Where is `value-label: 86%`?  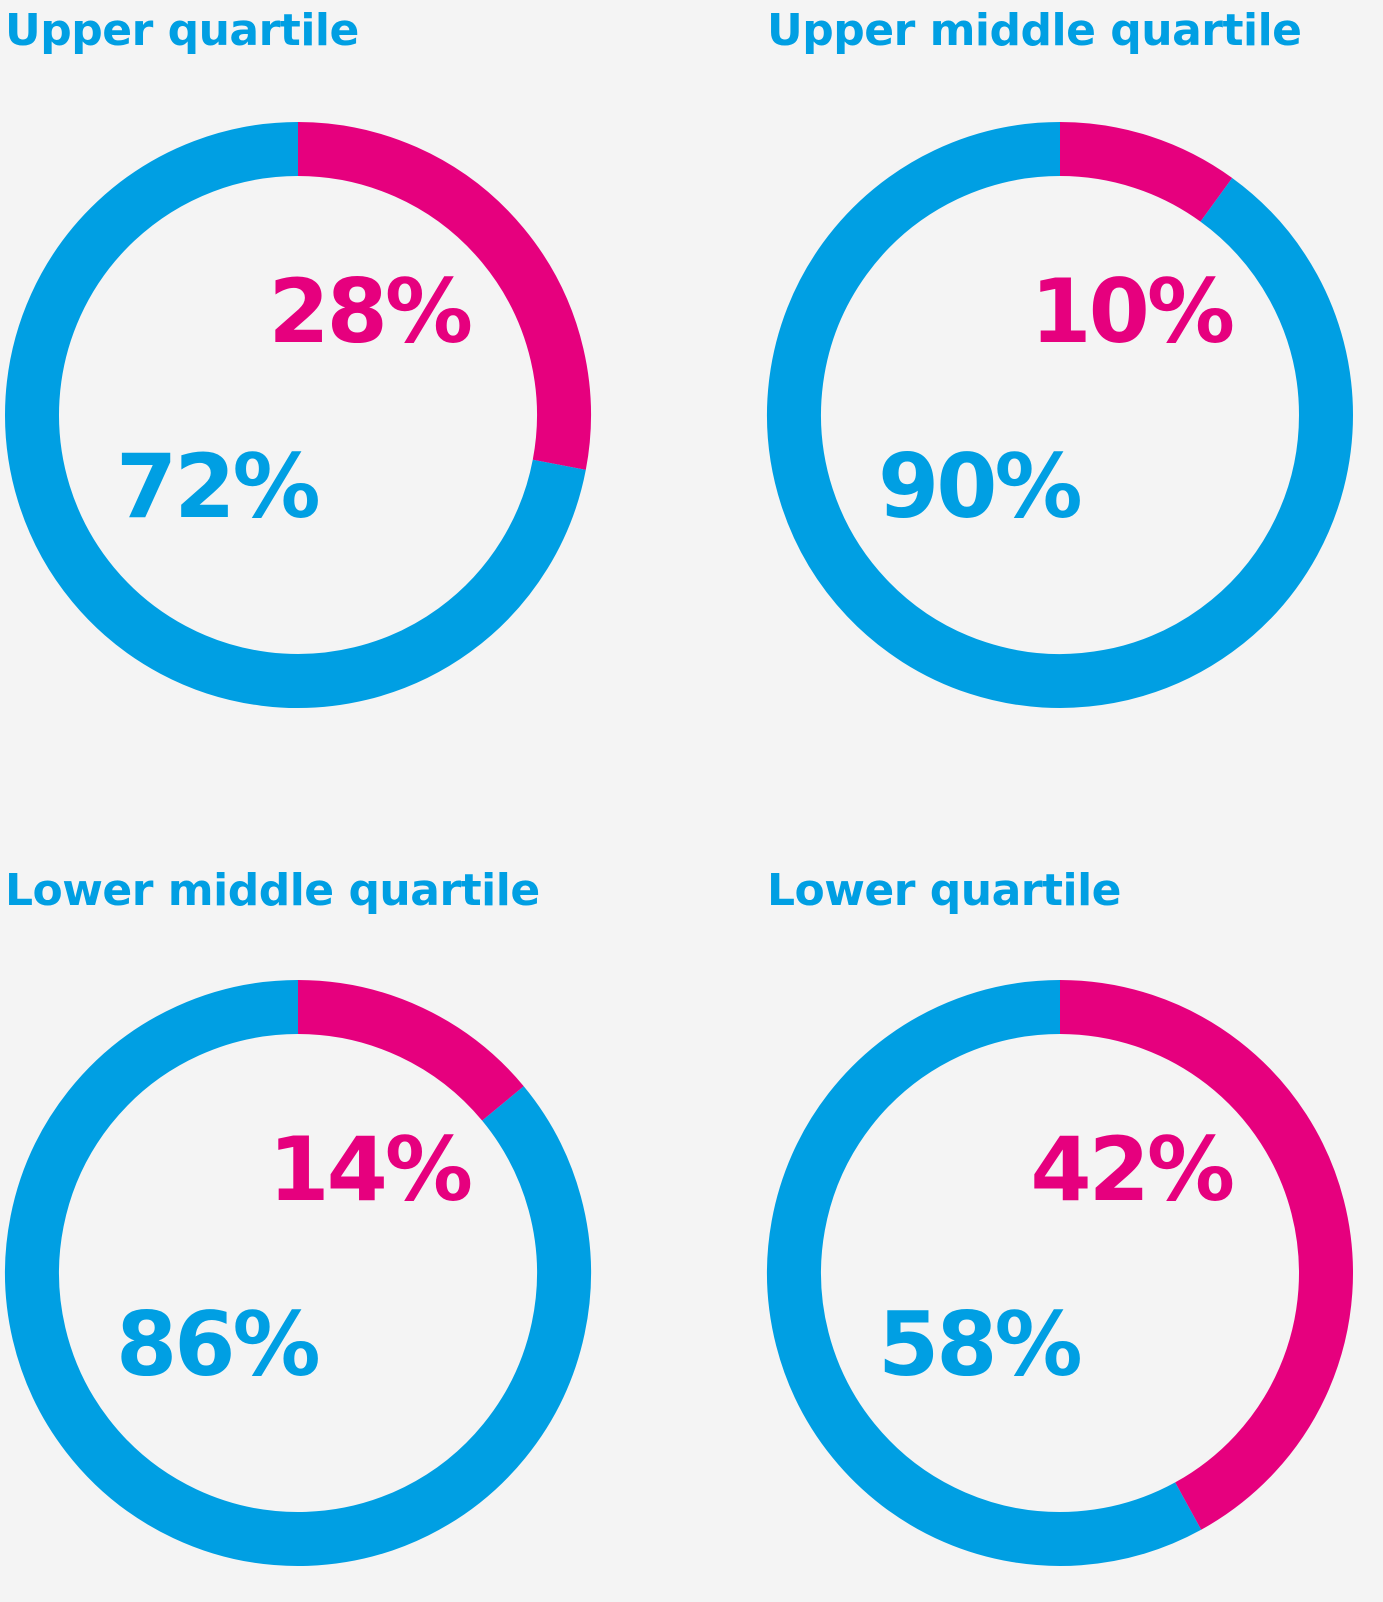
value-label: 86% is located at coordinates (217, 1344).